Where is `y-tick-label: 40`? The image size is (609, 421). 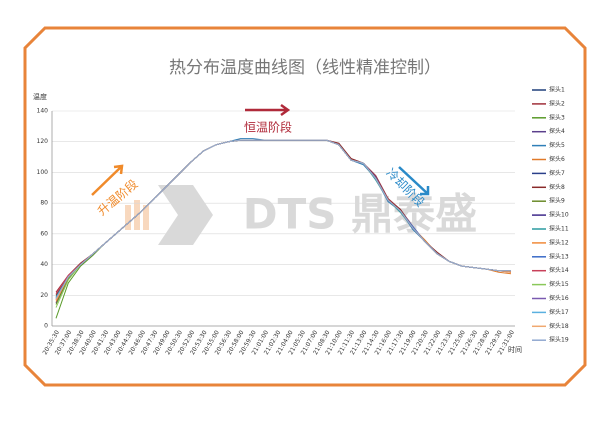
y-tick-label: 40 is located at coordinates (44, 264).